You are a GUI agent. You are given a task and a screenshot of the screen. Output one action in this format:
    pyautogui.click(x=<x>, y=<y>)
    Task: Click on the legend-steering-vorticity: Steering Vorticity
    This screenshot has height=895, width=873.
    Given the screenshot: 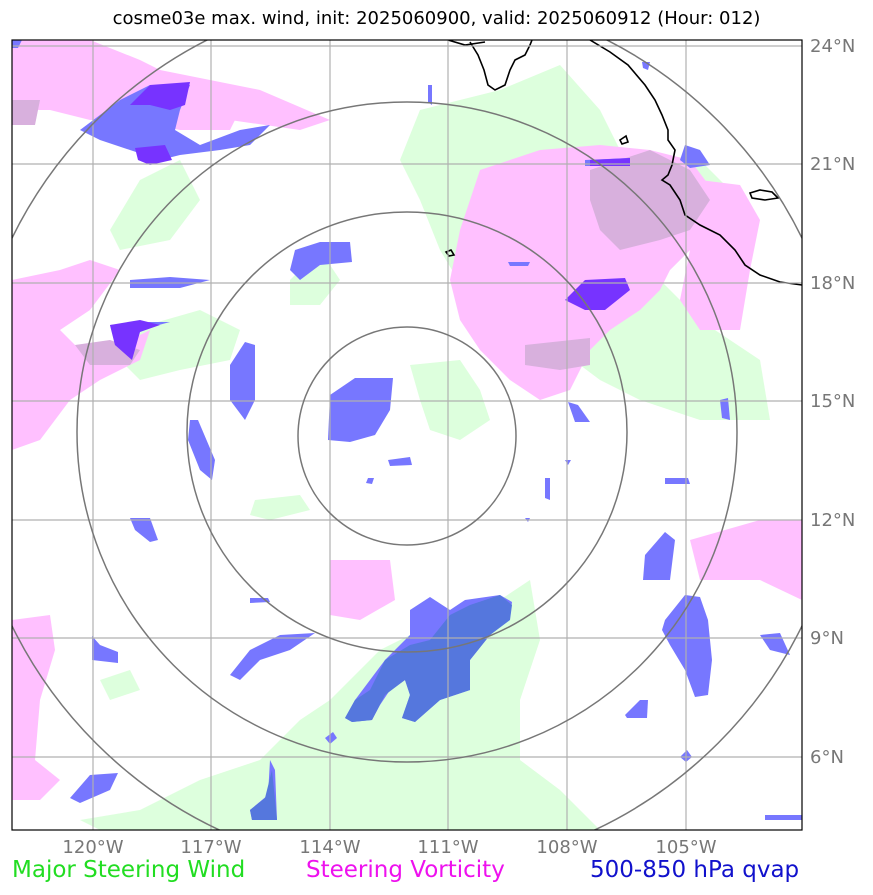 What is the action you would take?
    pyautogui.click(x=405, y=870)
    